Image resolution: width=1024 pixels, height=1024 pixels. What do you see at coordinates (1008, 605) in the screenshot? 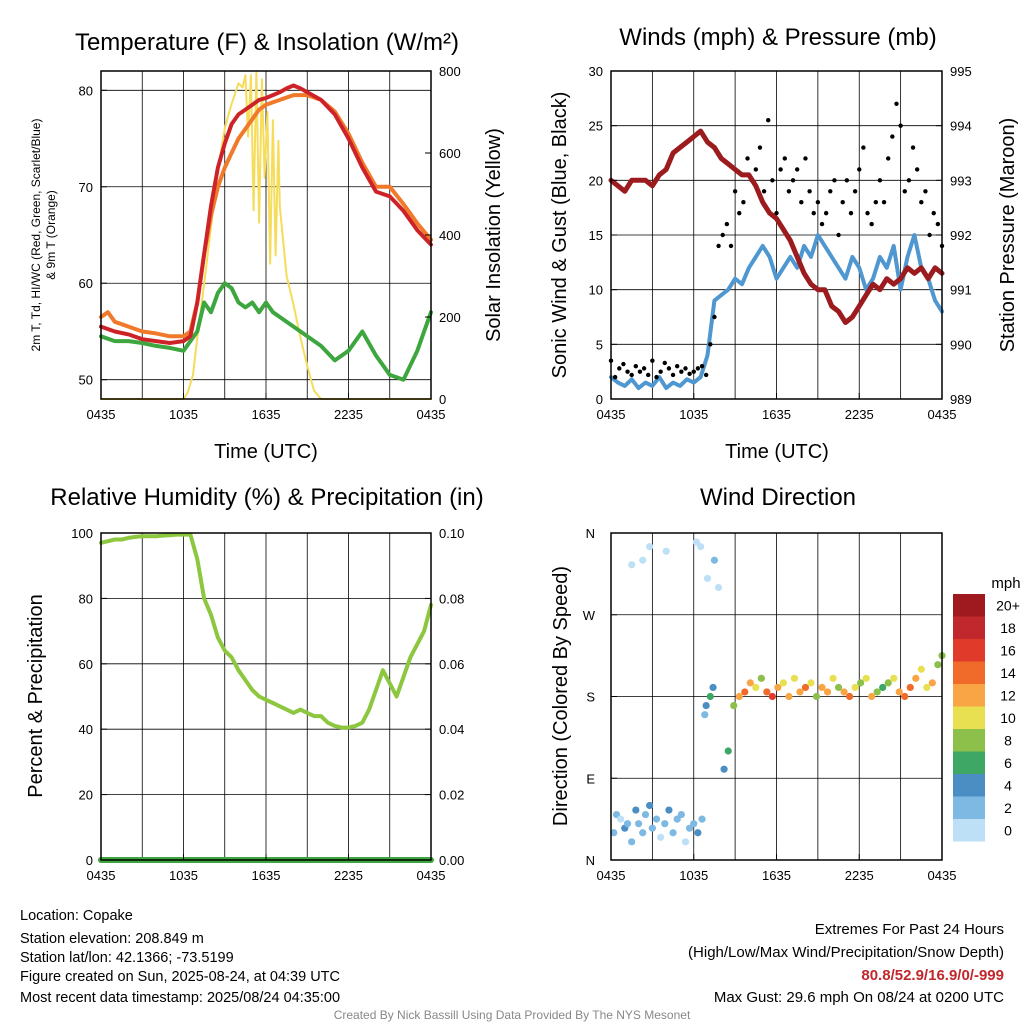
I see `colorbar-label: 20+` at bounding box center [1008, 605].